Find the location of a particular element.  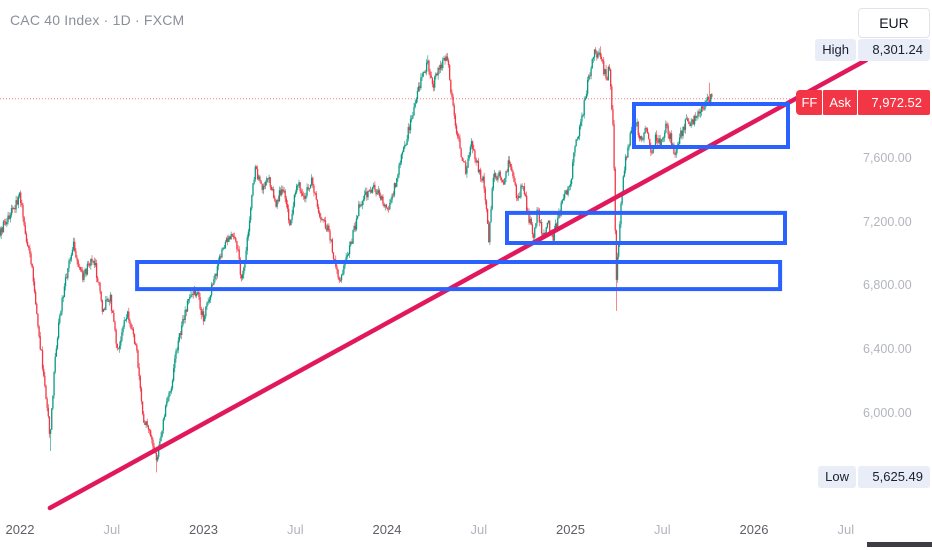

low-label: Low is located at coordinates (837, 477).